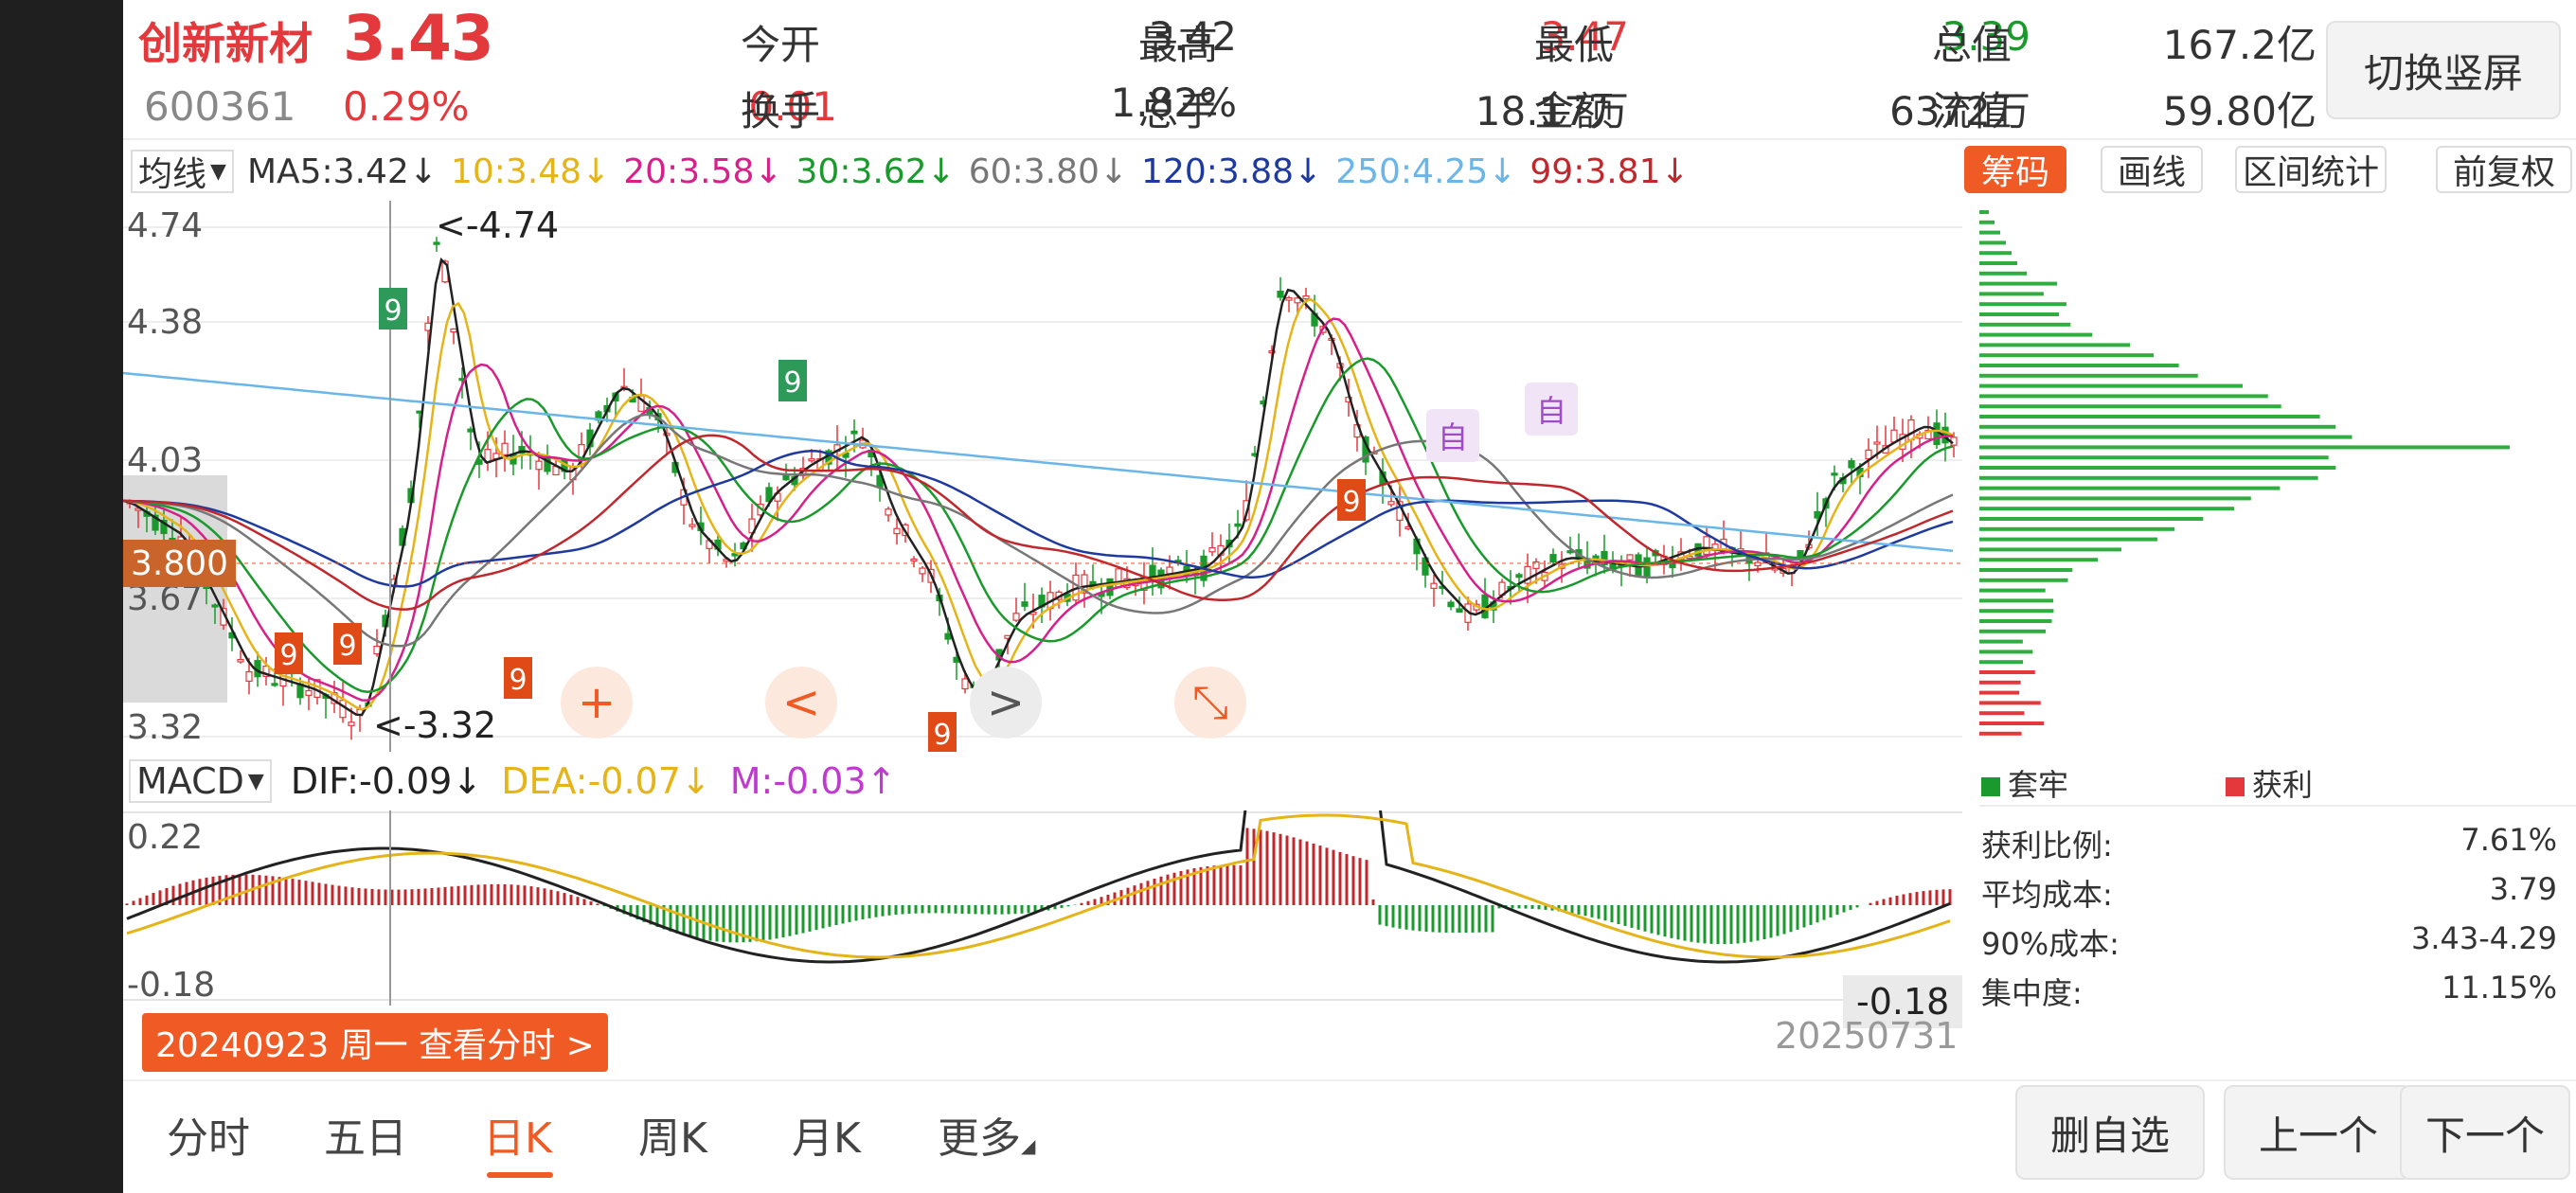  I want to click on remove-watchlist-button: 删自选, so click(2110, 1132).